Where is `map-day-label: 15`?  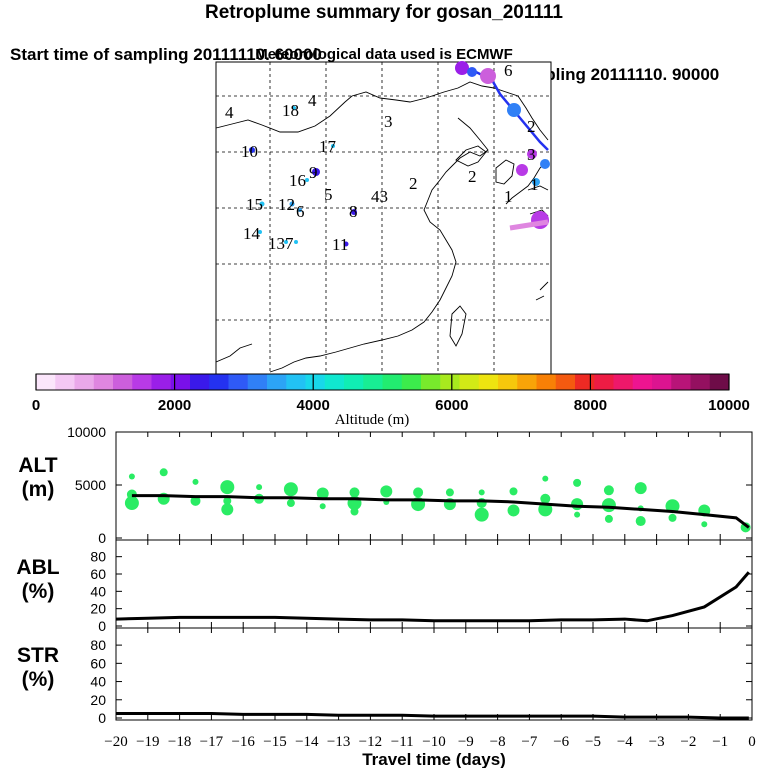
map-day-label: 15 is located at coordinates (254, 204).